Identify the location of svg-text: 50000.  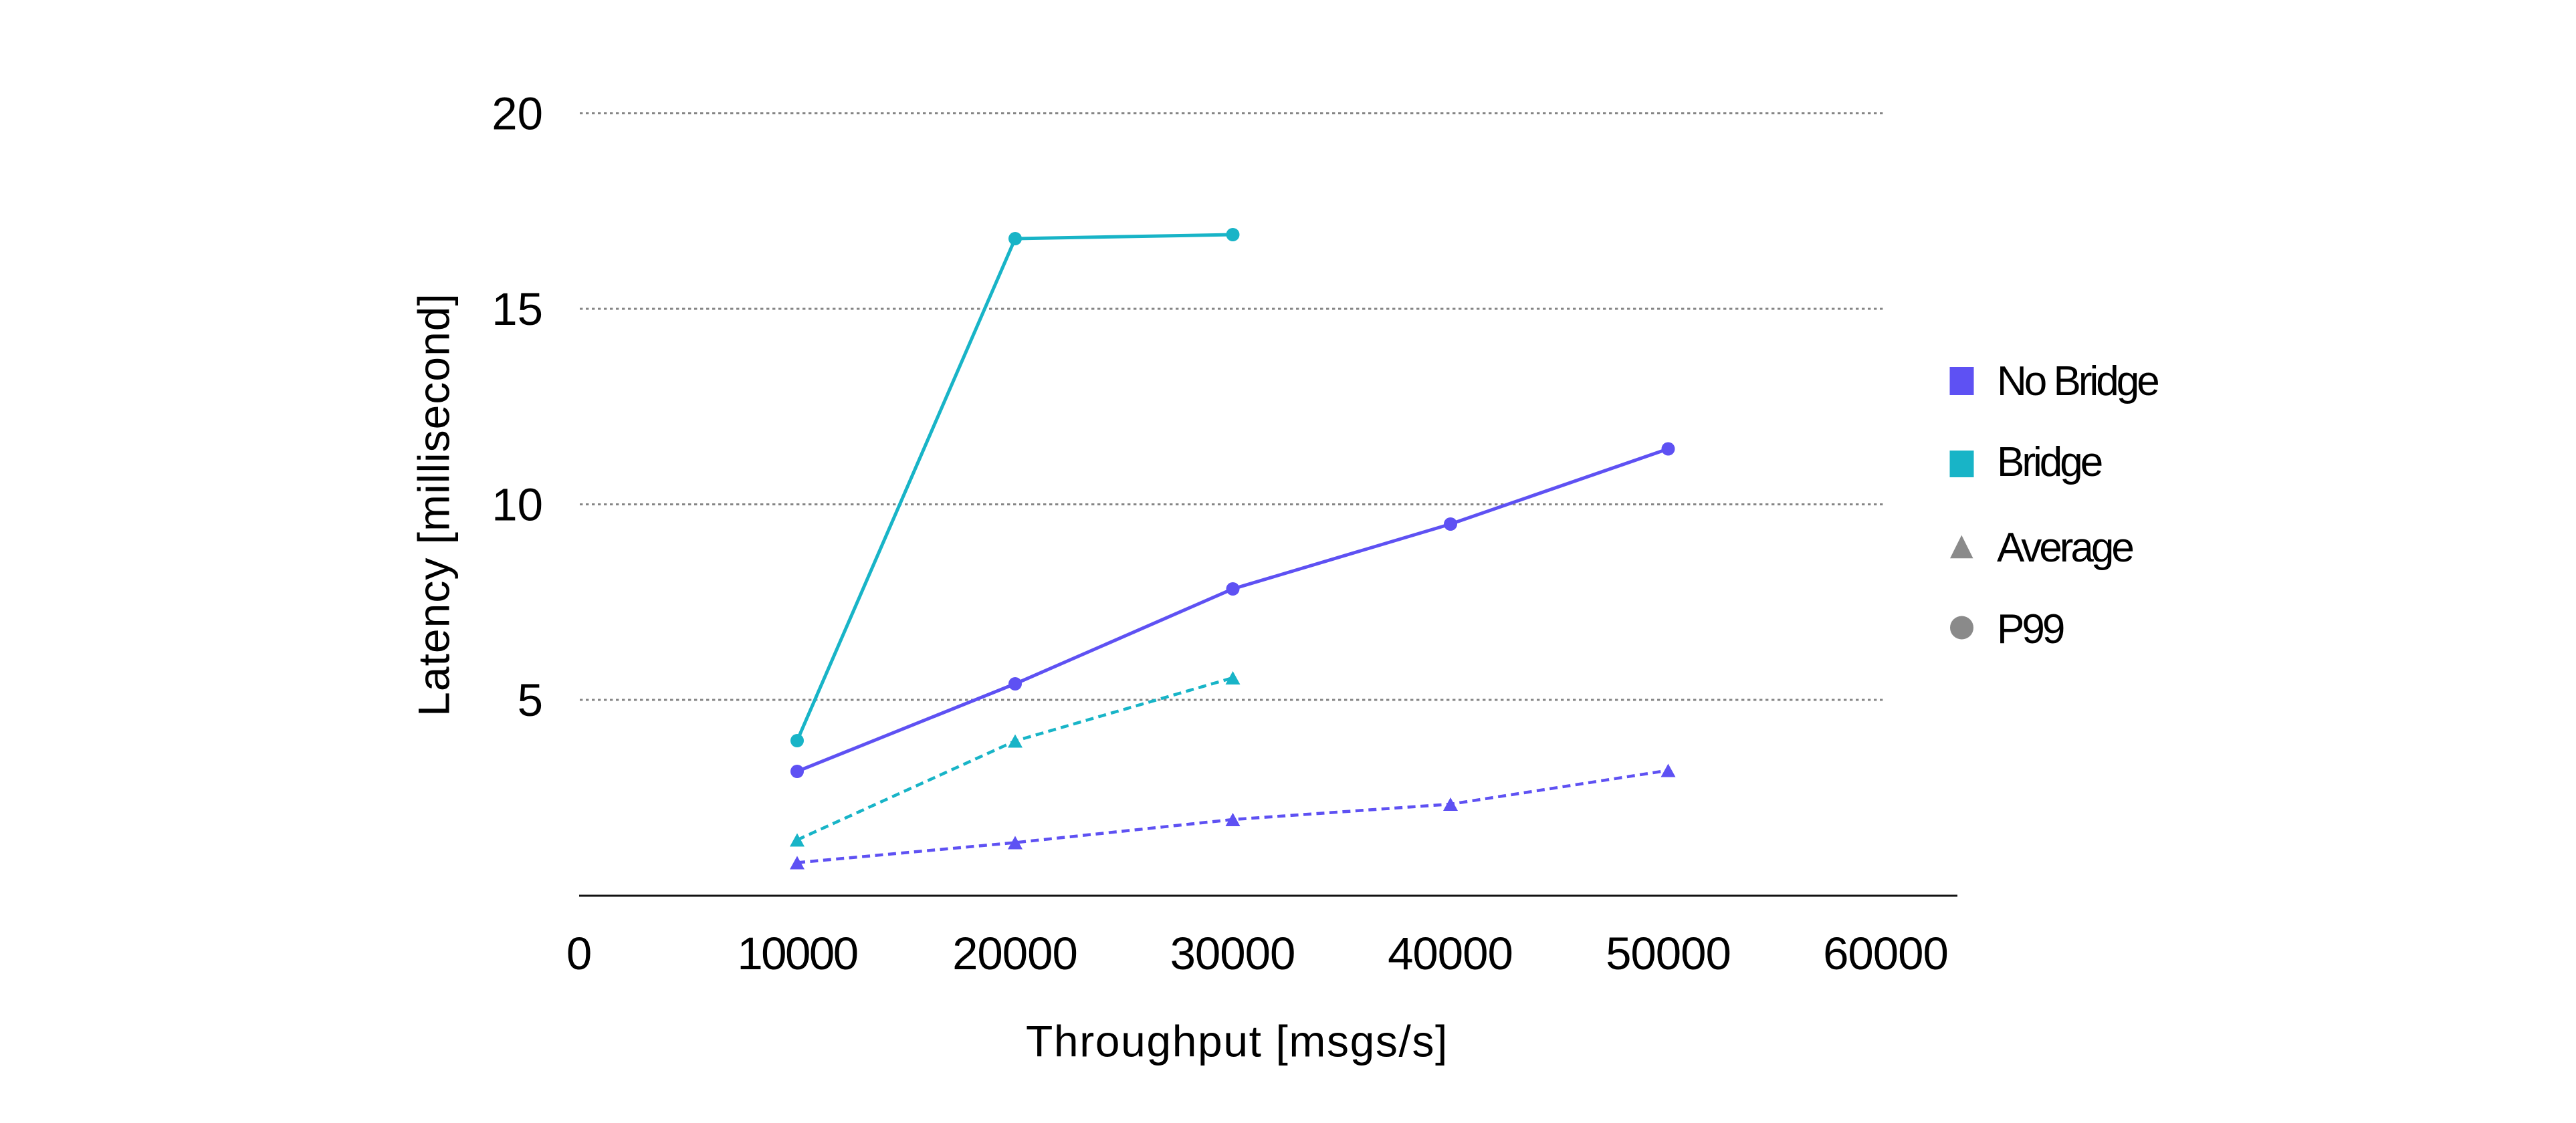
(1669, 953).